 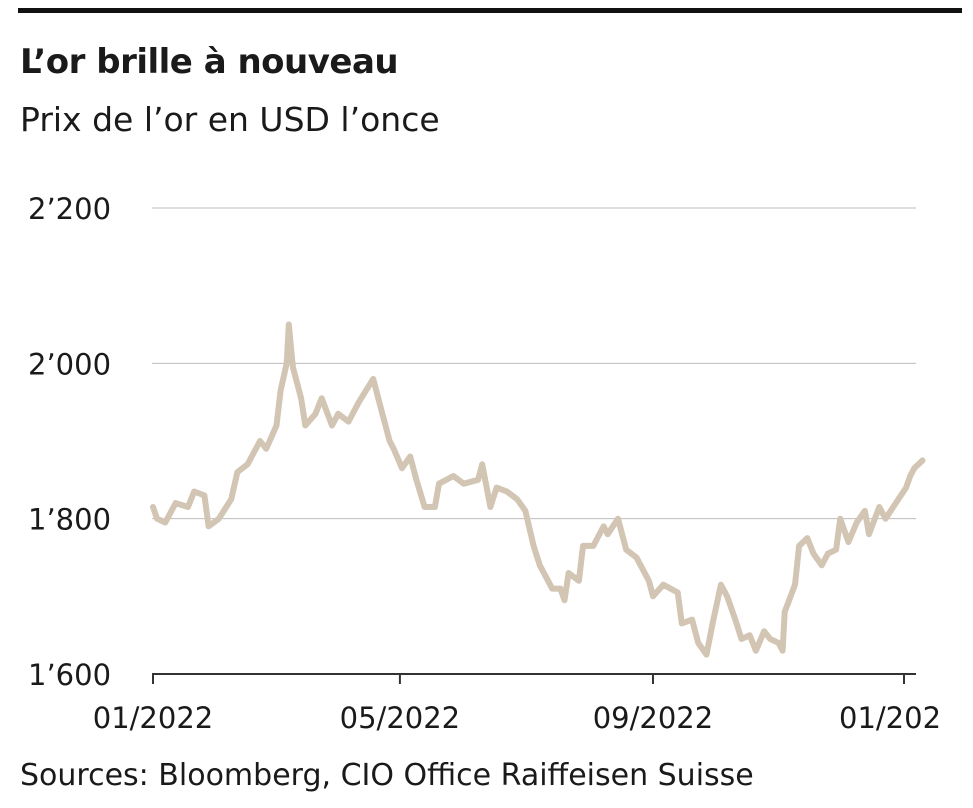 I want to click on top-rule, so click(x=490, y=10).